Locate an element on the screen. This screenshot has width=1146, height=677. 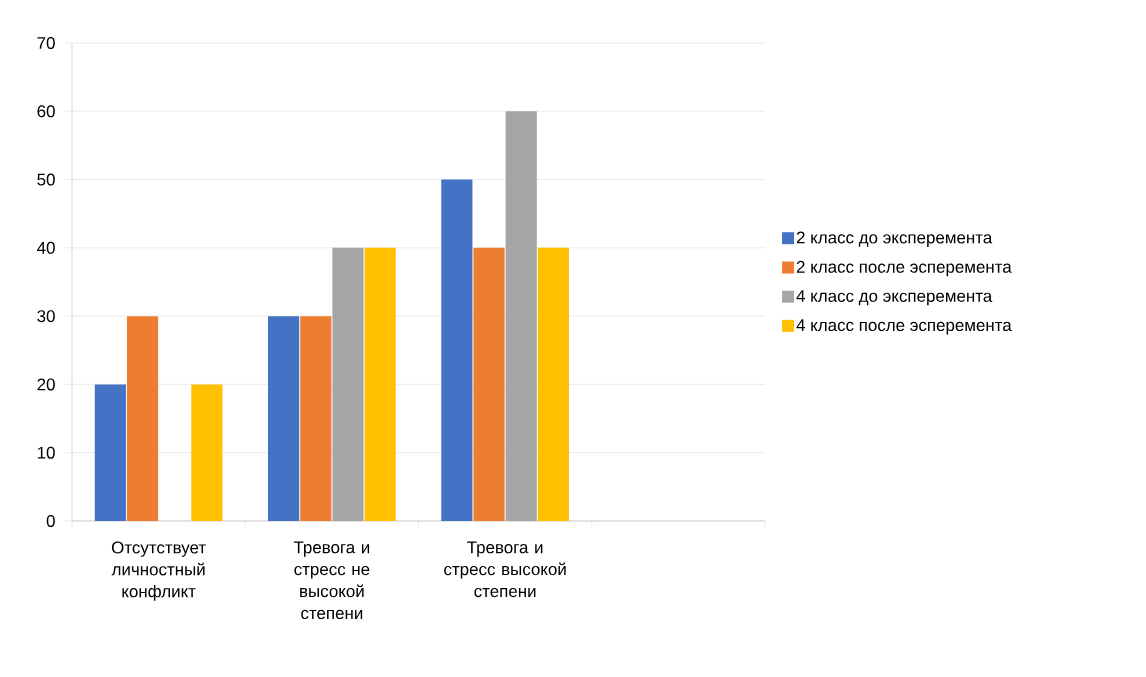
y-tick-label: 70 is located at coordinates (46, 42).